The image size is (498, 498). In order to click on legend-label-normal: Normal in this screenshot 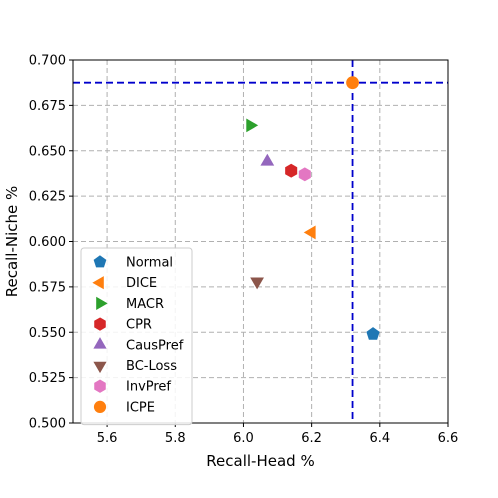, I will do `click(149, 263)`.